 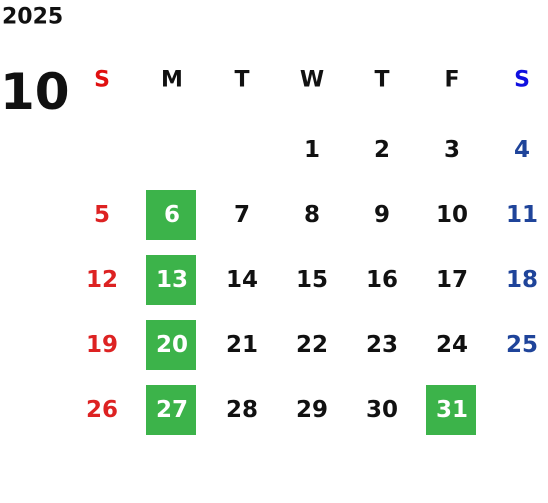 I want to click on day-number: 17, so click(x=452, y=280).